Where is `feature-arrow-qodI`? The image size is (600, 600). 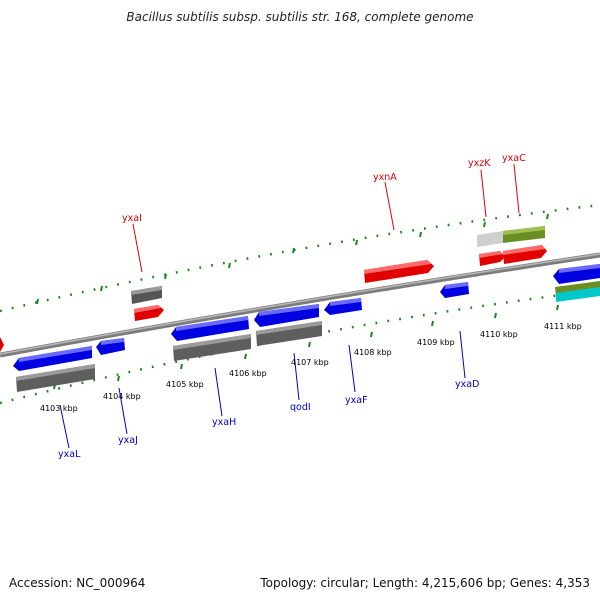 feature-arrow-qodI is located at coordinates (286, 315).